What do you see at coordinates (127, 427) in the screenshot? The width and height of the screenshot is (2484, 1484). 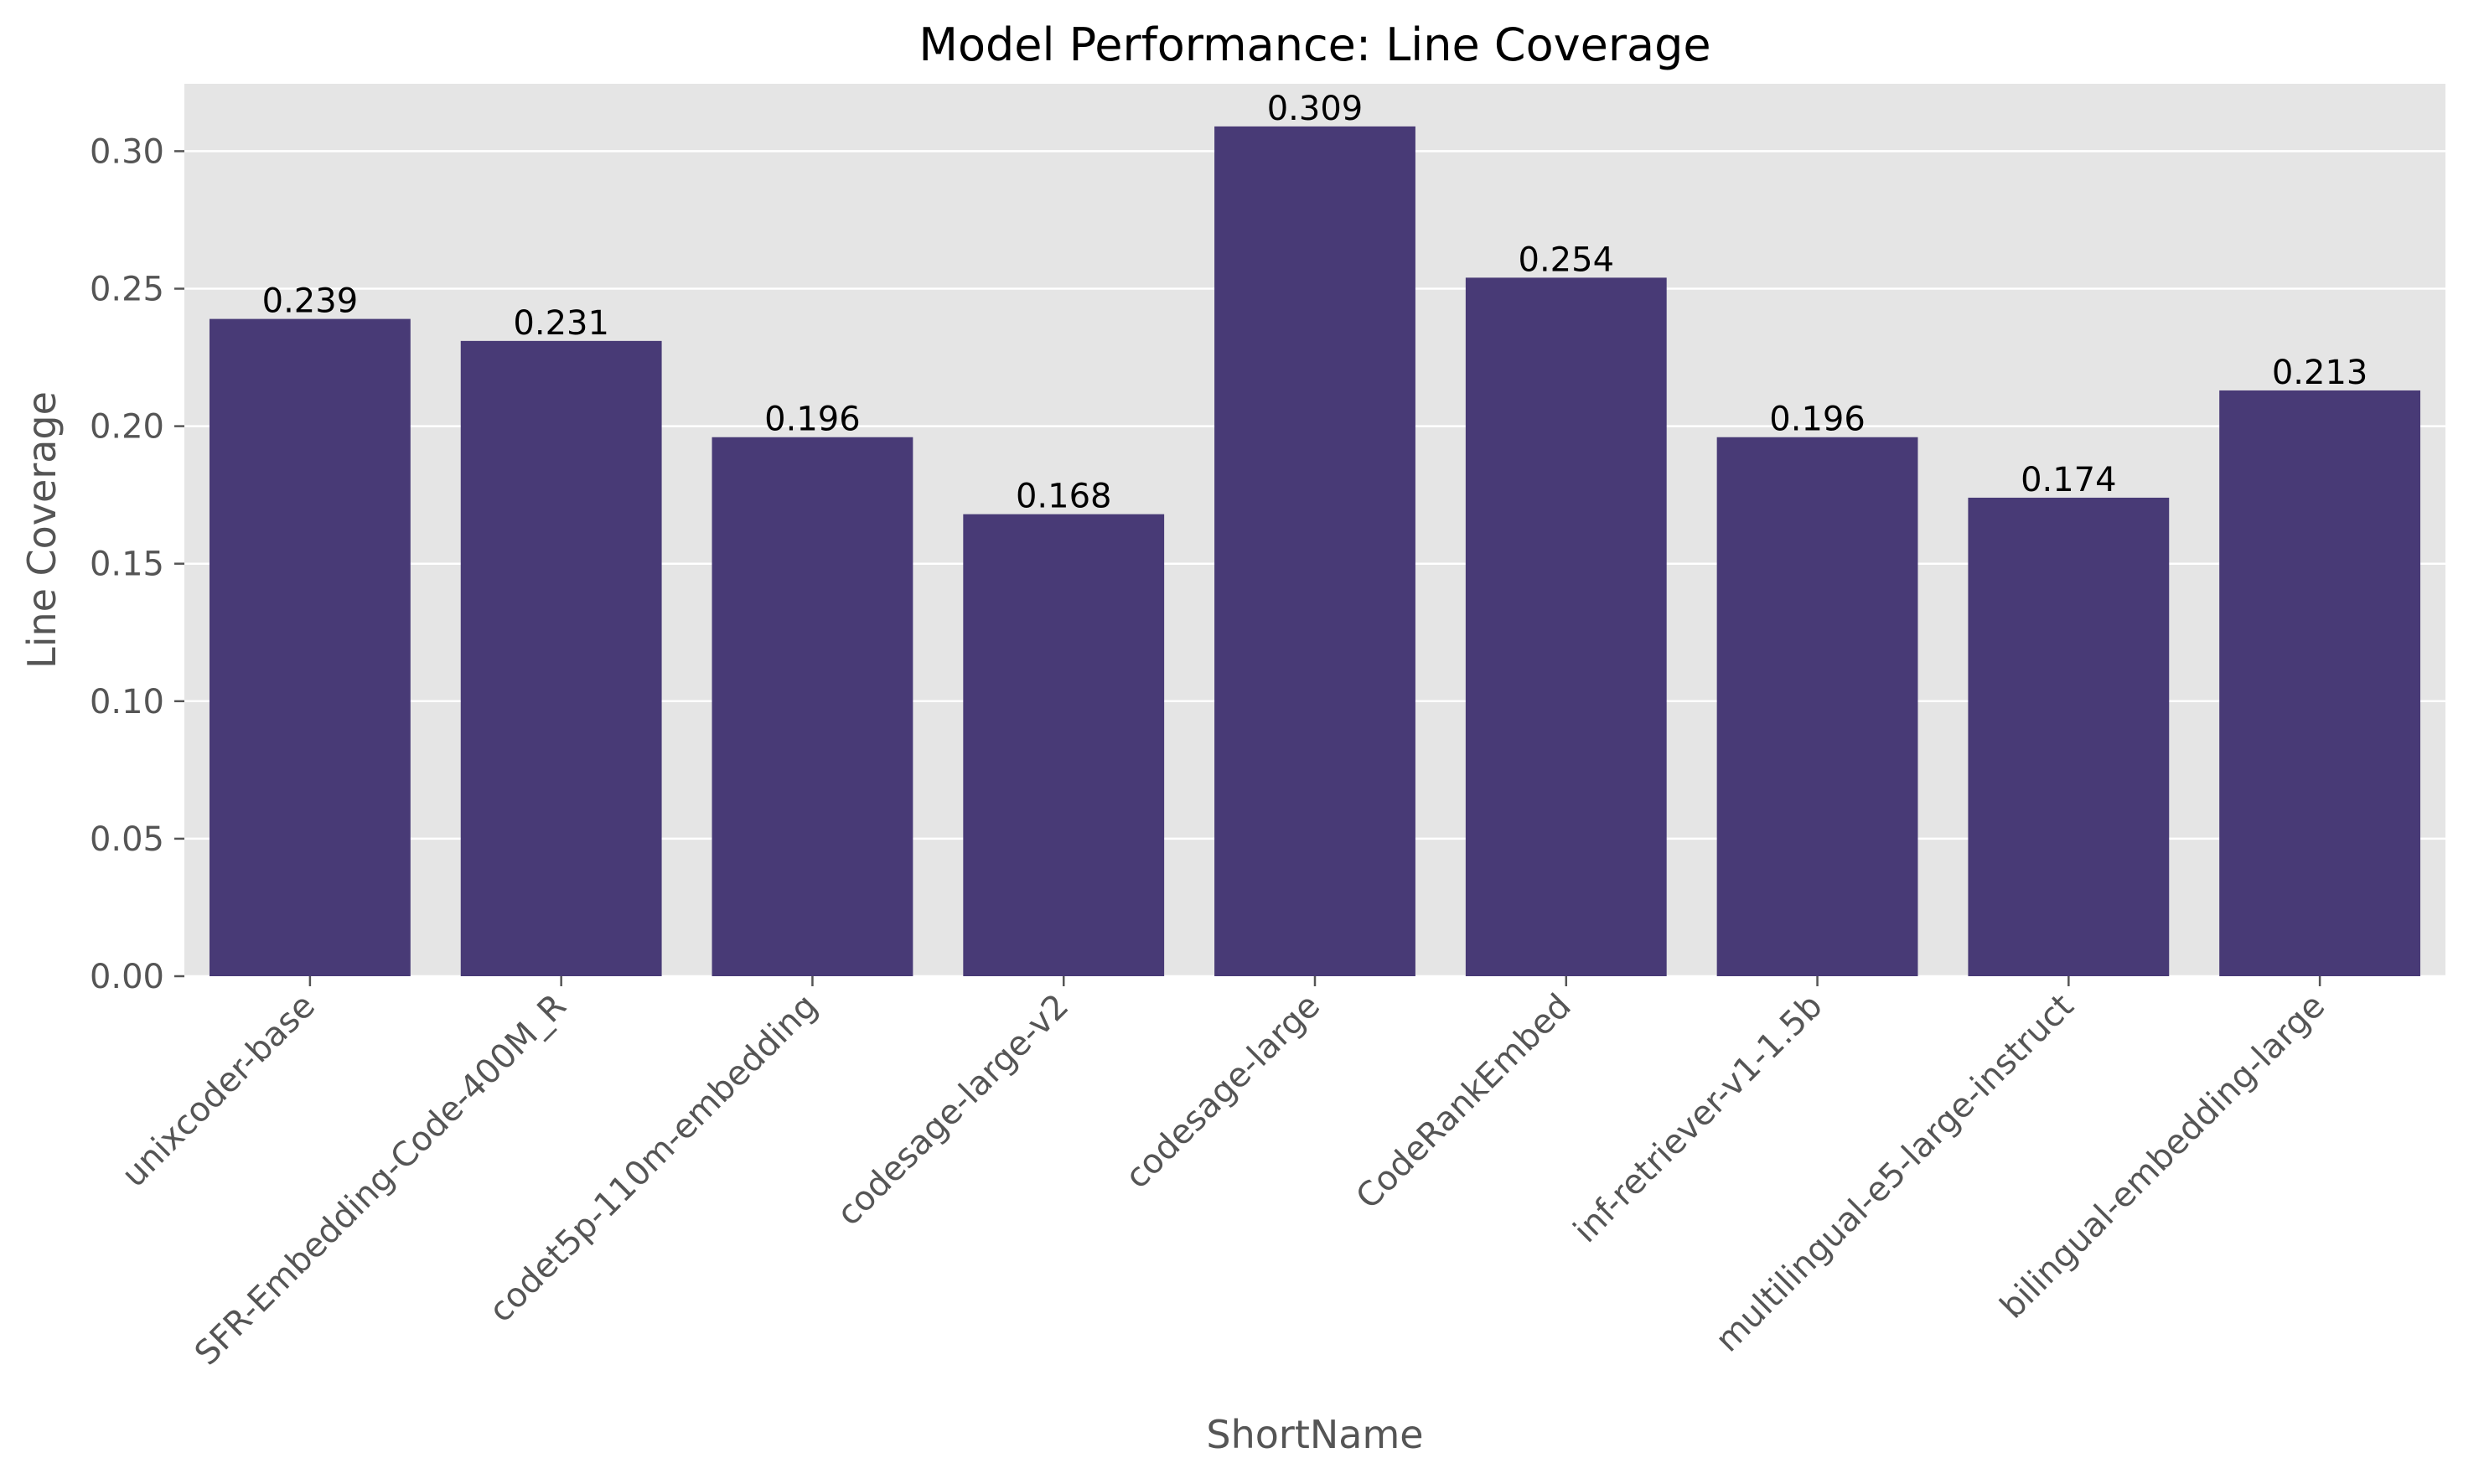 I see `y-tick-label: 0.20` at bounding box center [127, 427].